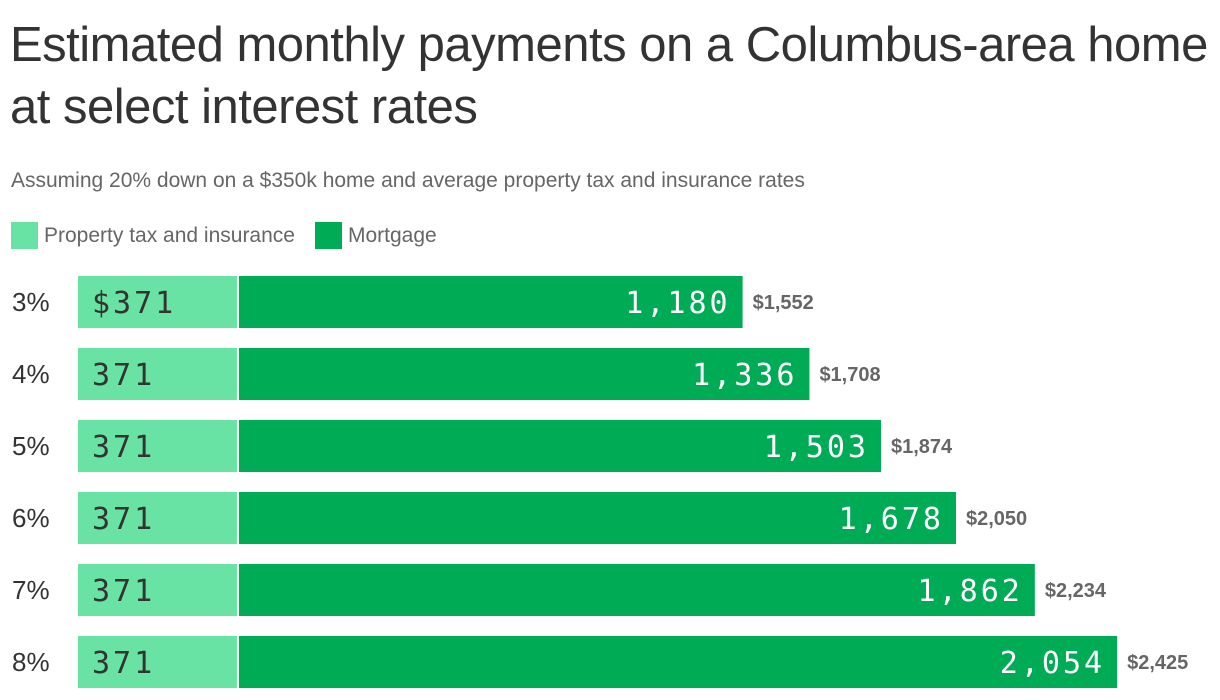  What do you see at coordinates (816, 447) in the screenshot?
I see `bar-label-mortgage: 1,503` at bounding box center [816, 447].